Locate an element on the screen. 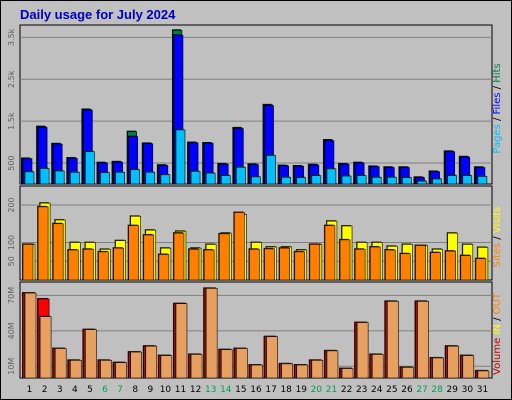 The image size is (512, 400). x-tick-label: 20 is located at coordinates (317, 390).